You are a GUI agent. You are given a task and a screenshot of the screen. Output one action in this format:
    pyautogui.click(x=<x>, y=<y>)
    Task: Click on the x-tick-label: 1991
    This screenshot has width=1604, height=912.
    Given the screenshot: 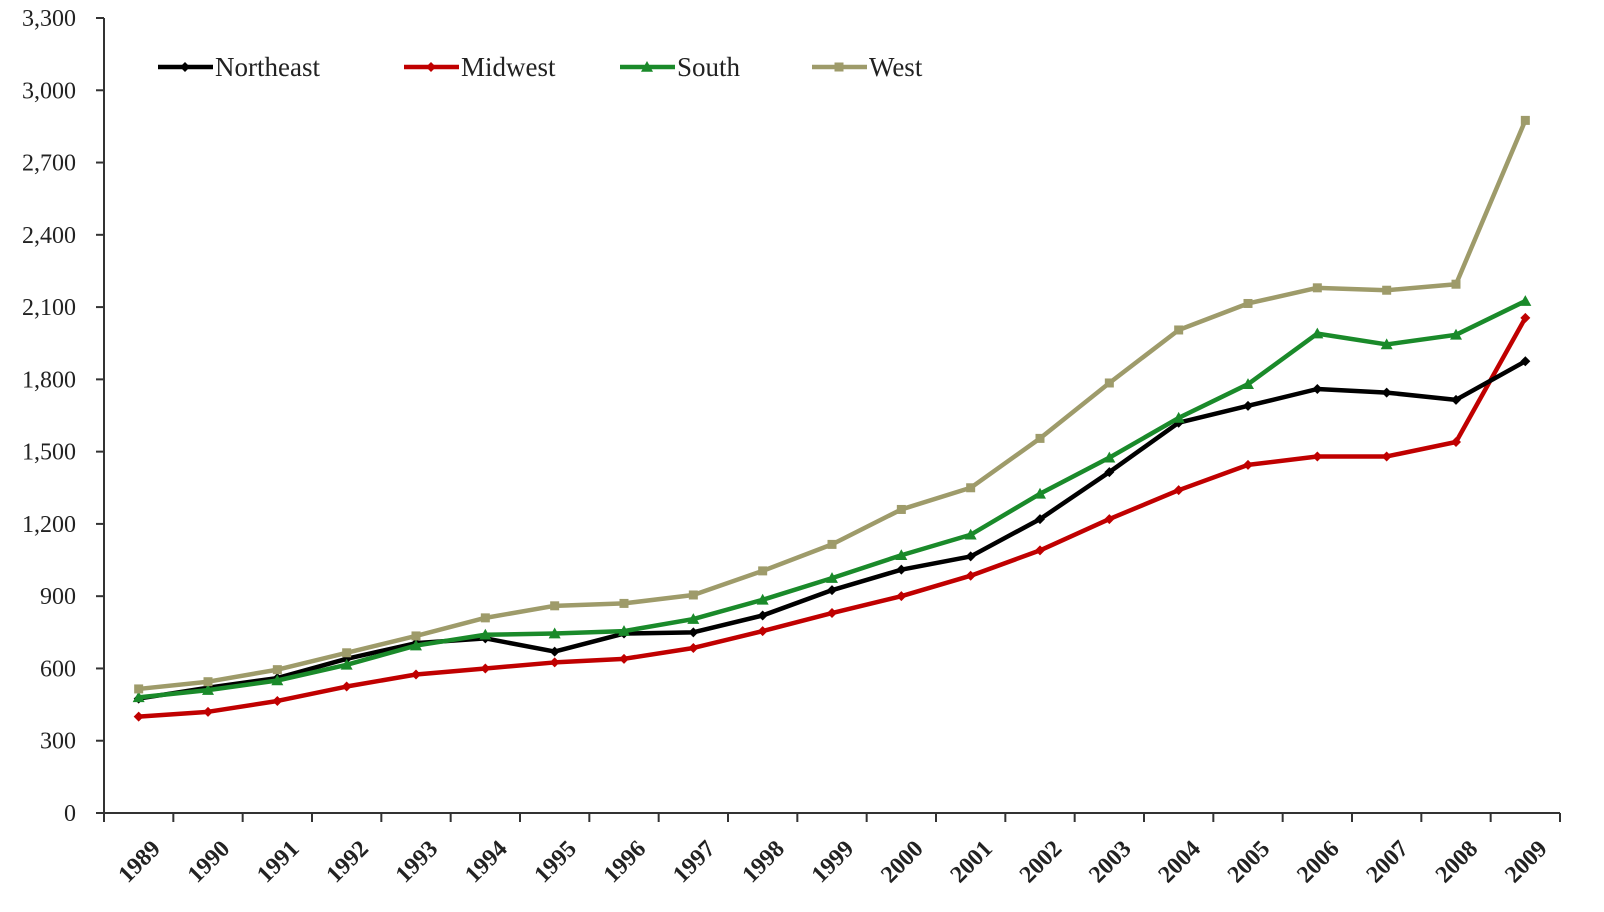 What is the action you would take?
    pyautogui.click(x=278, y=862)
    